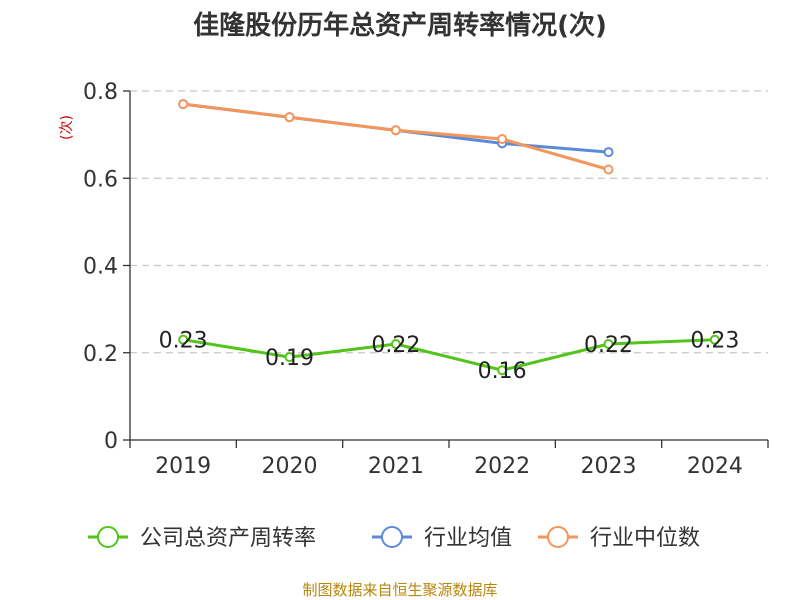 This screenshot has width=800, height=600. I want to click on x-tick-label: 2021, so click(396, 466).